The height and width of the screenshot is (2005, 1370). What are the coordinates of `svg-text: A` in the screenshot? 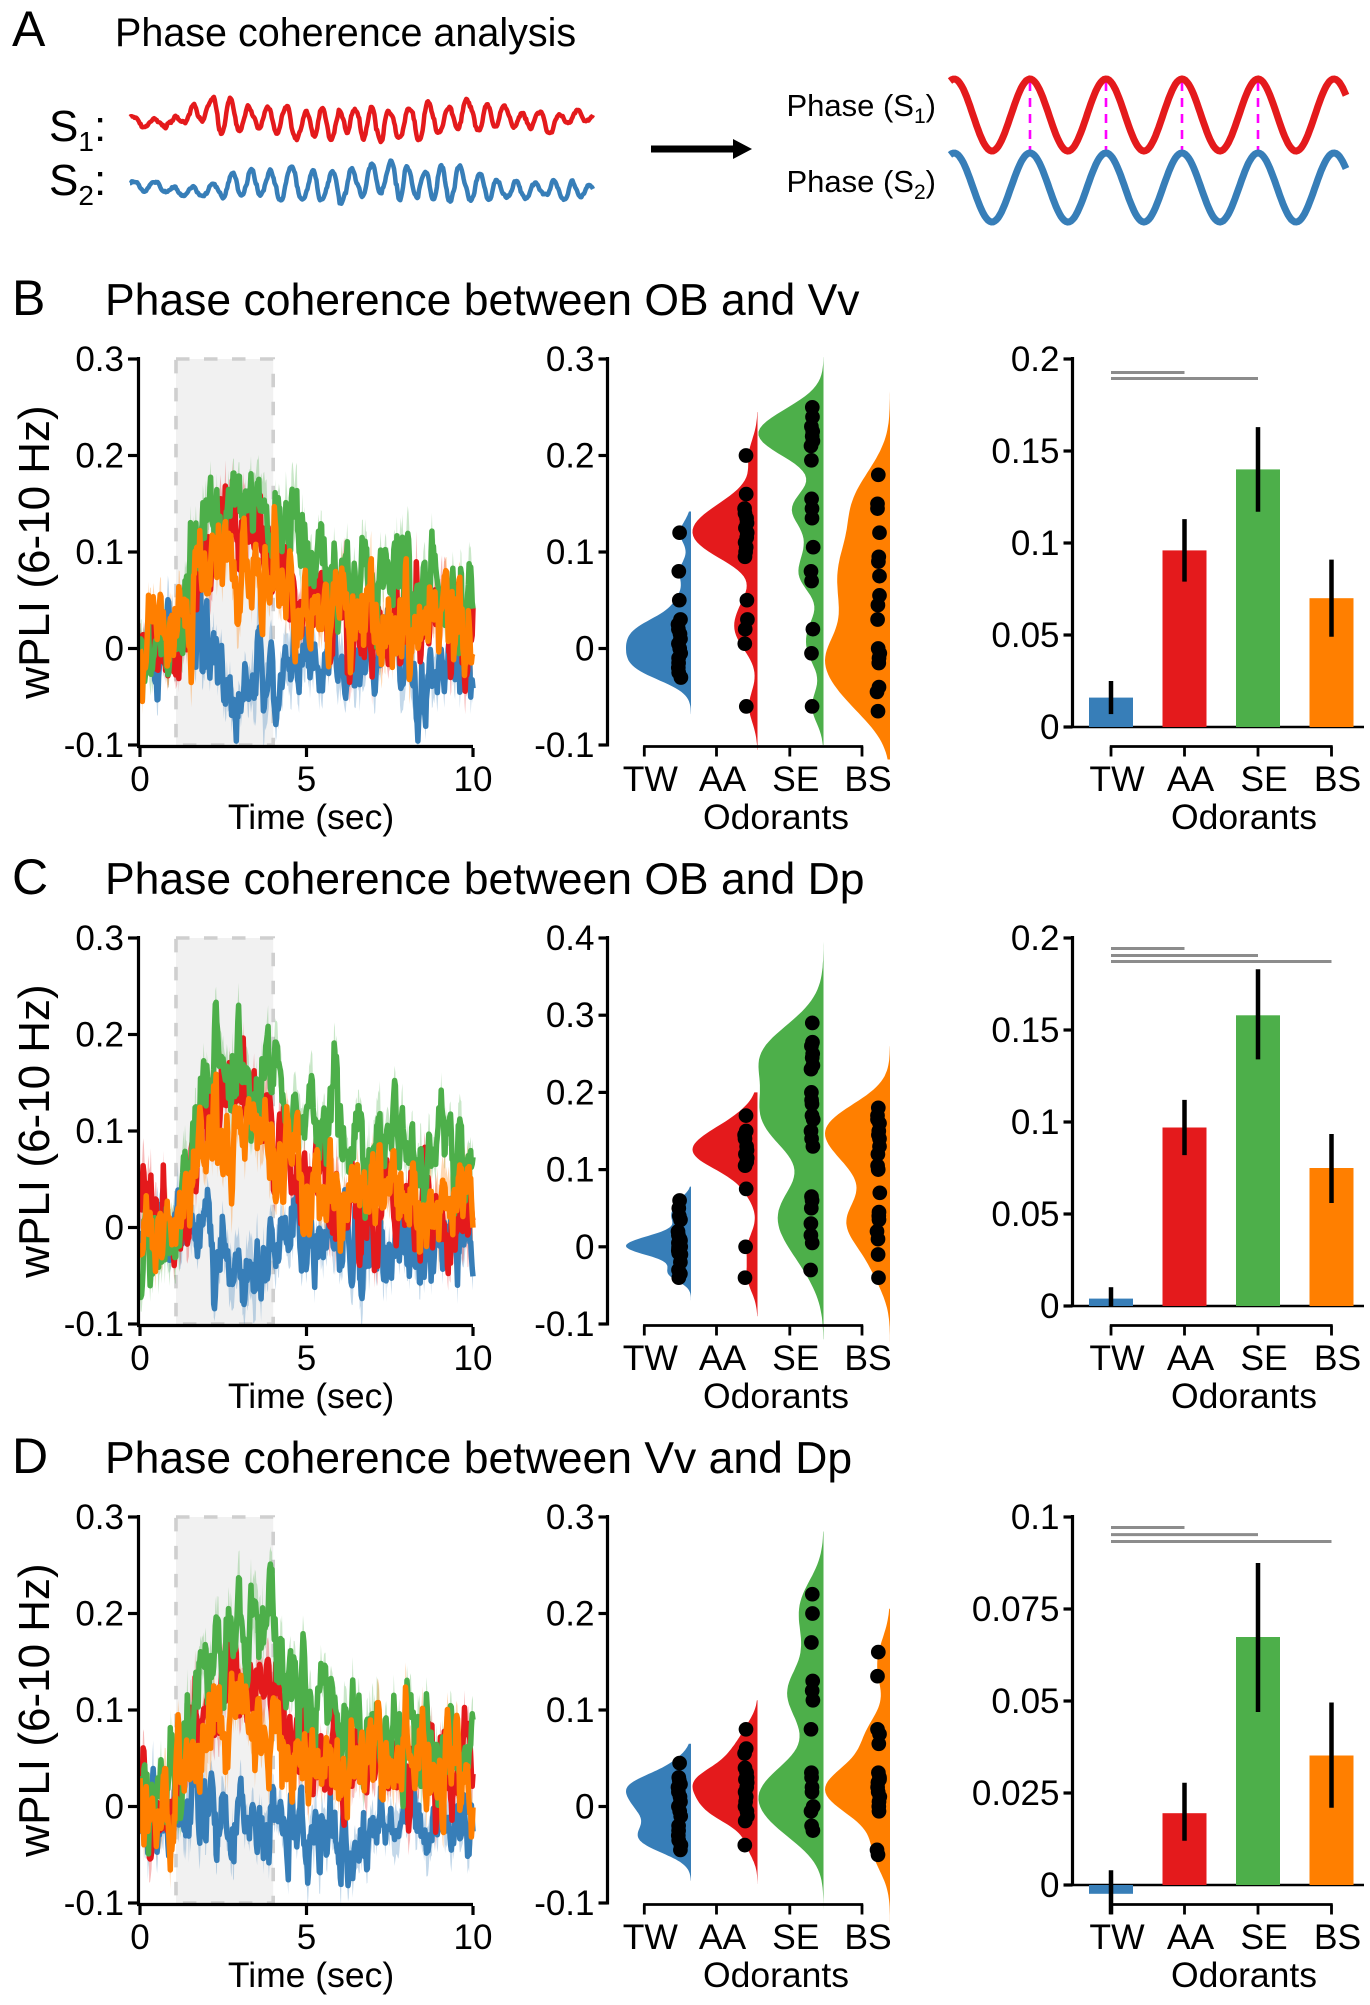 It's located at (29, 29).